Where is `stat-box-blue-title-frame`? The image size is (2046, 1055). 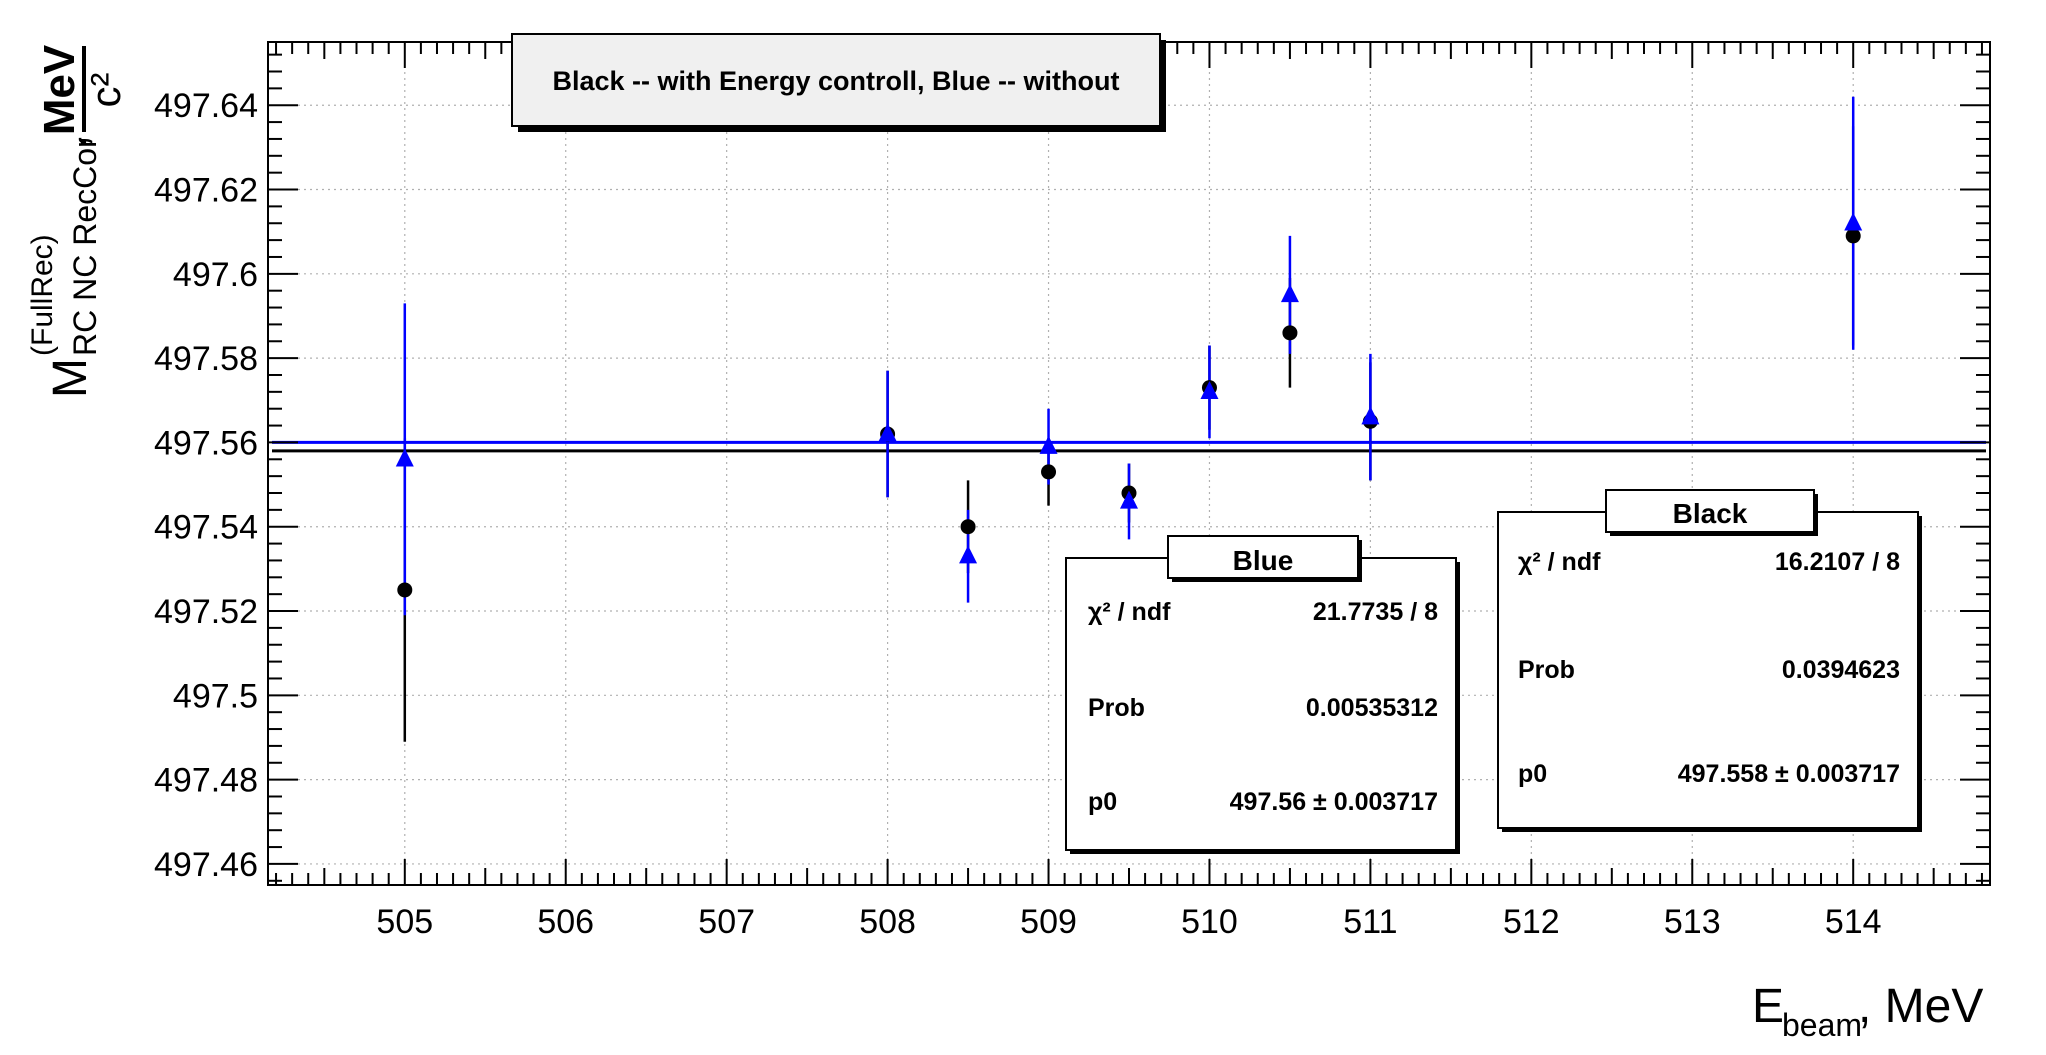 stat-box-blue-title-frame is located at coordinates (1263, 557).